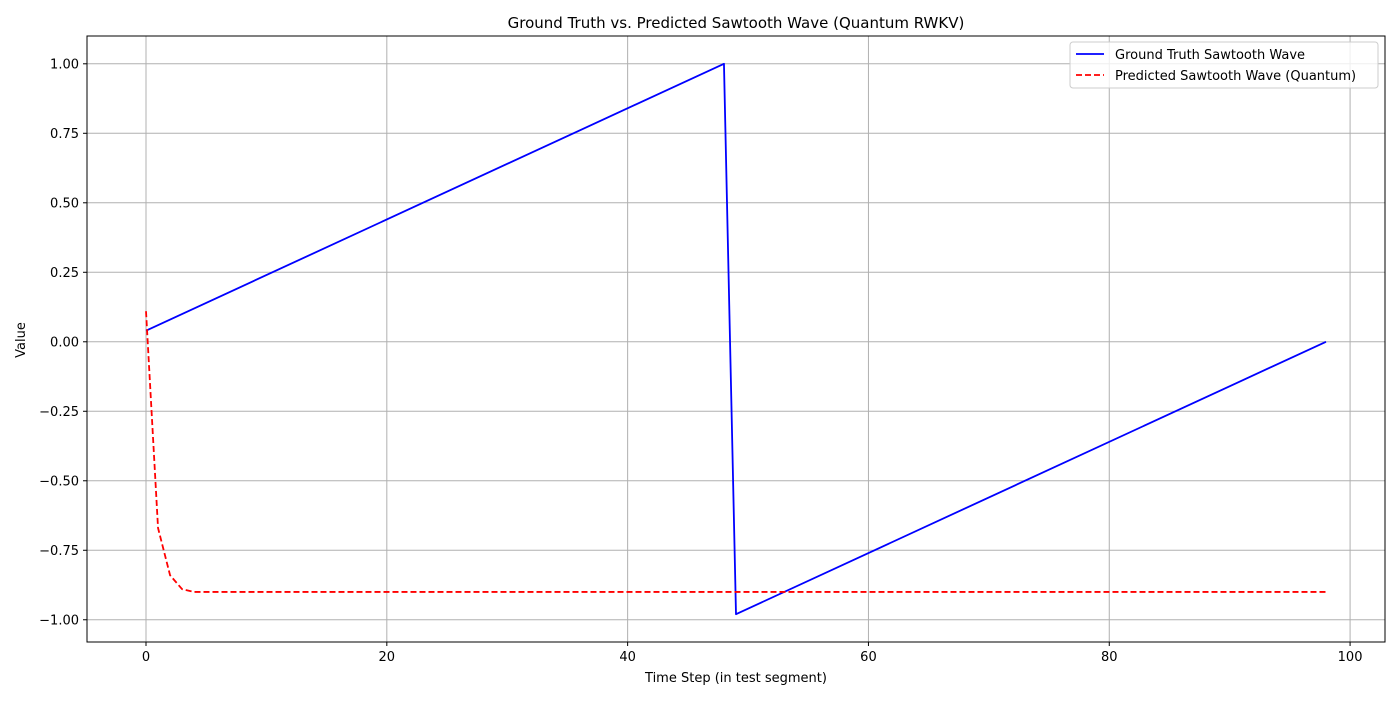 This screenshot has height=704, width=1400. Describe the element at coordinates (64, 342) in the screenshot. I see `y-tick-label: 0.00` at that location.